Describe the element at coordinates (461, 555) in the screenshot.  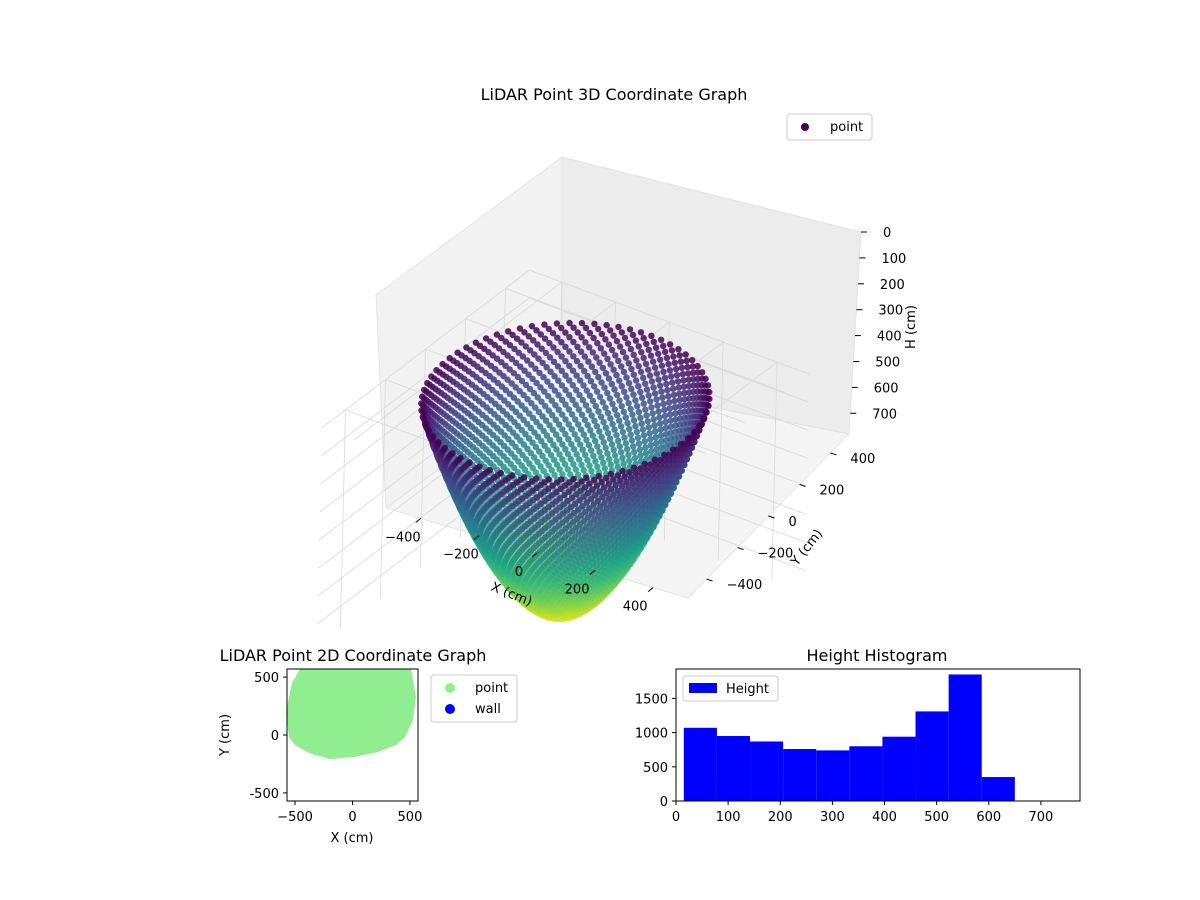
I see `x-tick-label-3d: −200` at that location.